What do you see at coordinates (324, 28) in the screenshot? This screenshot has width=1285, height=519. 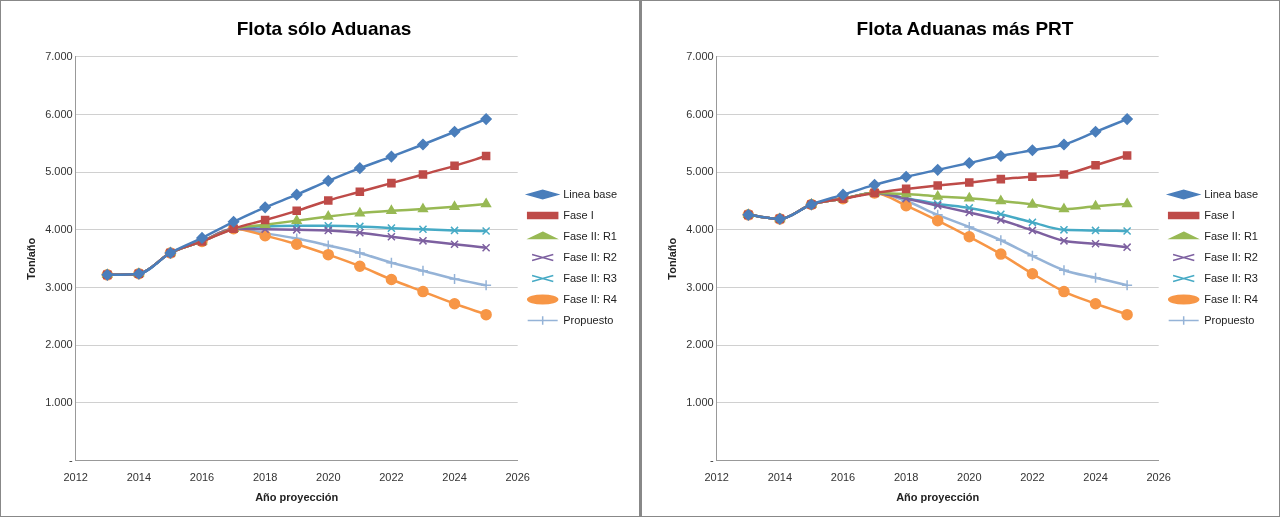 I see `chart-title: Flota sólo Aduanas` at bounding box center [324, 28].